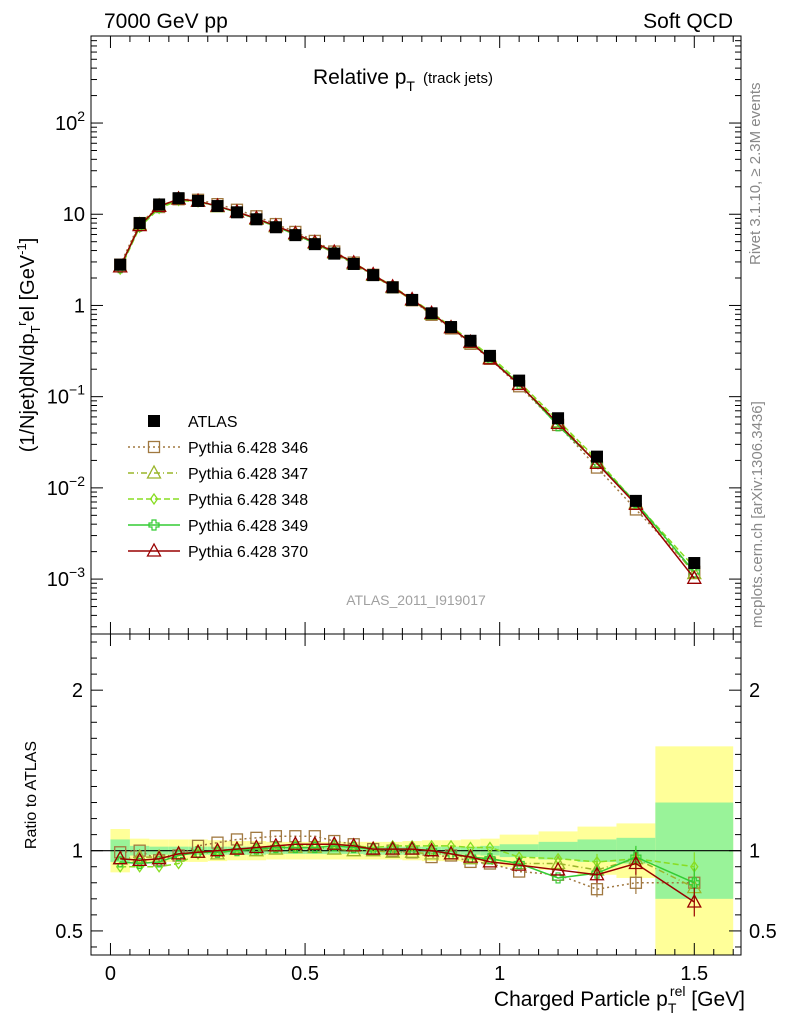 The height and width of the screenshot is (1029, 786). Describe the element at coordinates (77, 691) in the screenshot. I see `ratio-y-tick-label: 2` at that location.